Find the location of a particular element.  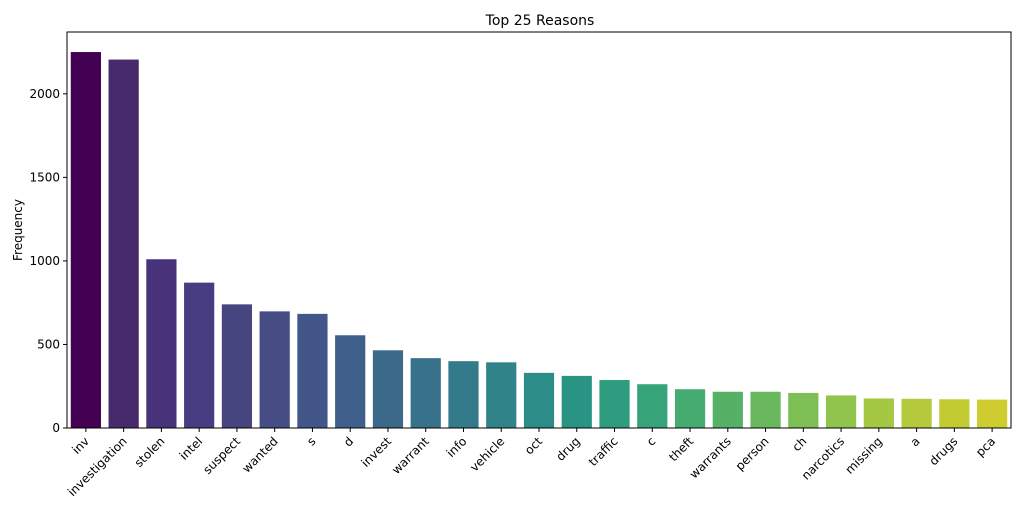

chart-title: Top 25 Reasons is located at coordinates (540, 21).